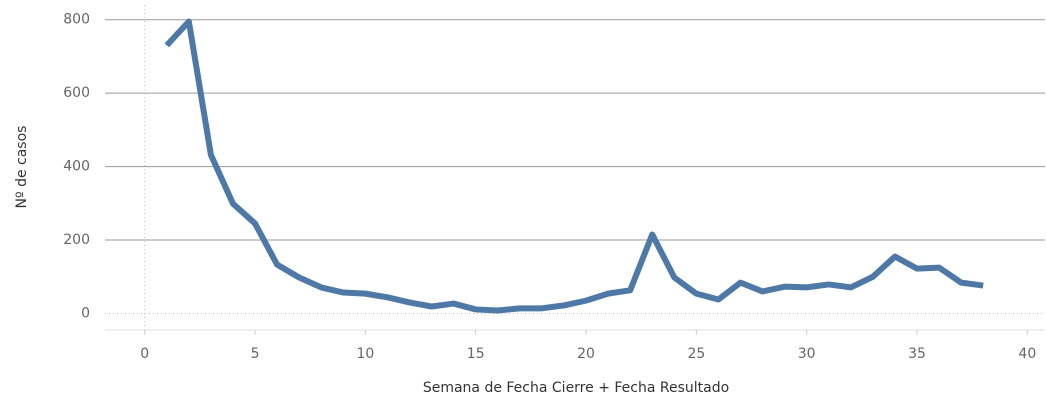  I want to click on y-tick-label: 800, so click(76, 20).